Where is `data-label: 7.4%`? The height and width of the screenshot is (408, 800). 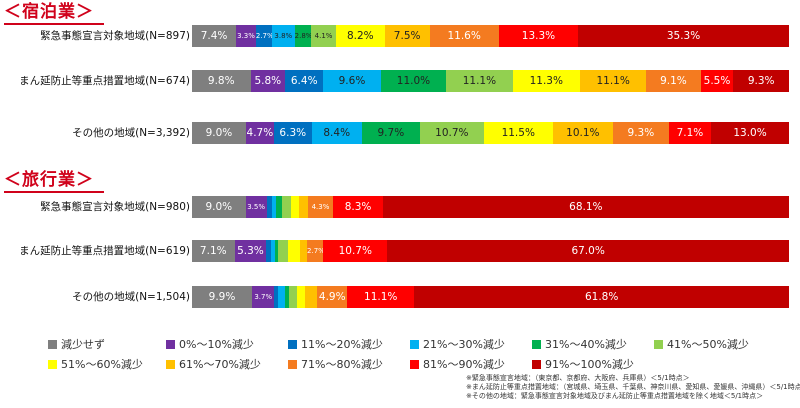
data-label: 7.4% is located at coordinates (214, 36).